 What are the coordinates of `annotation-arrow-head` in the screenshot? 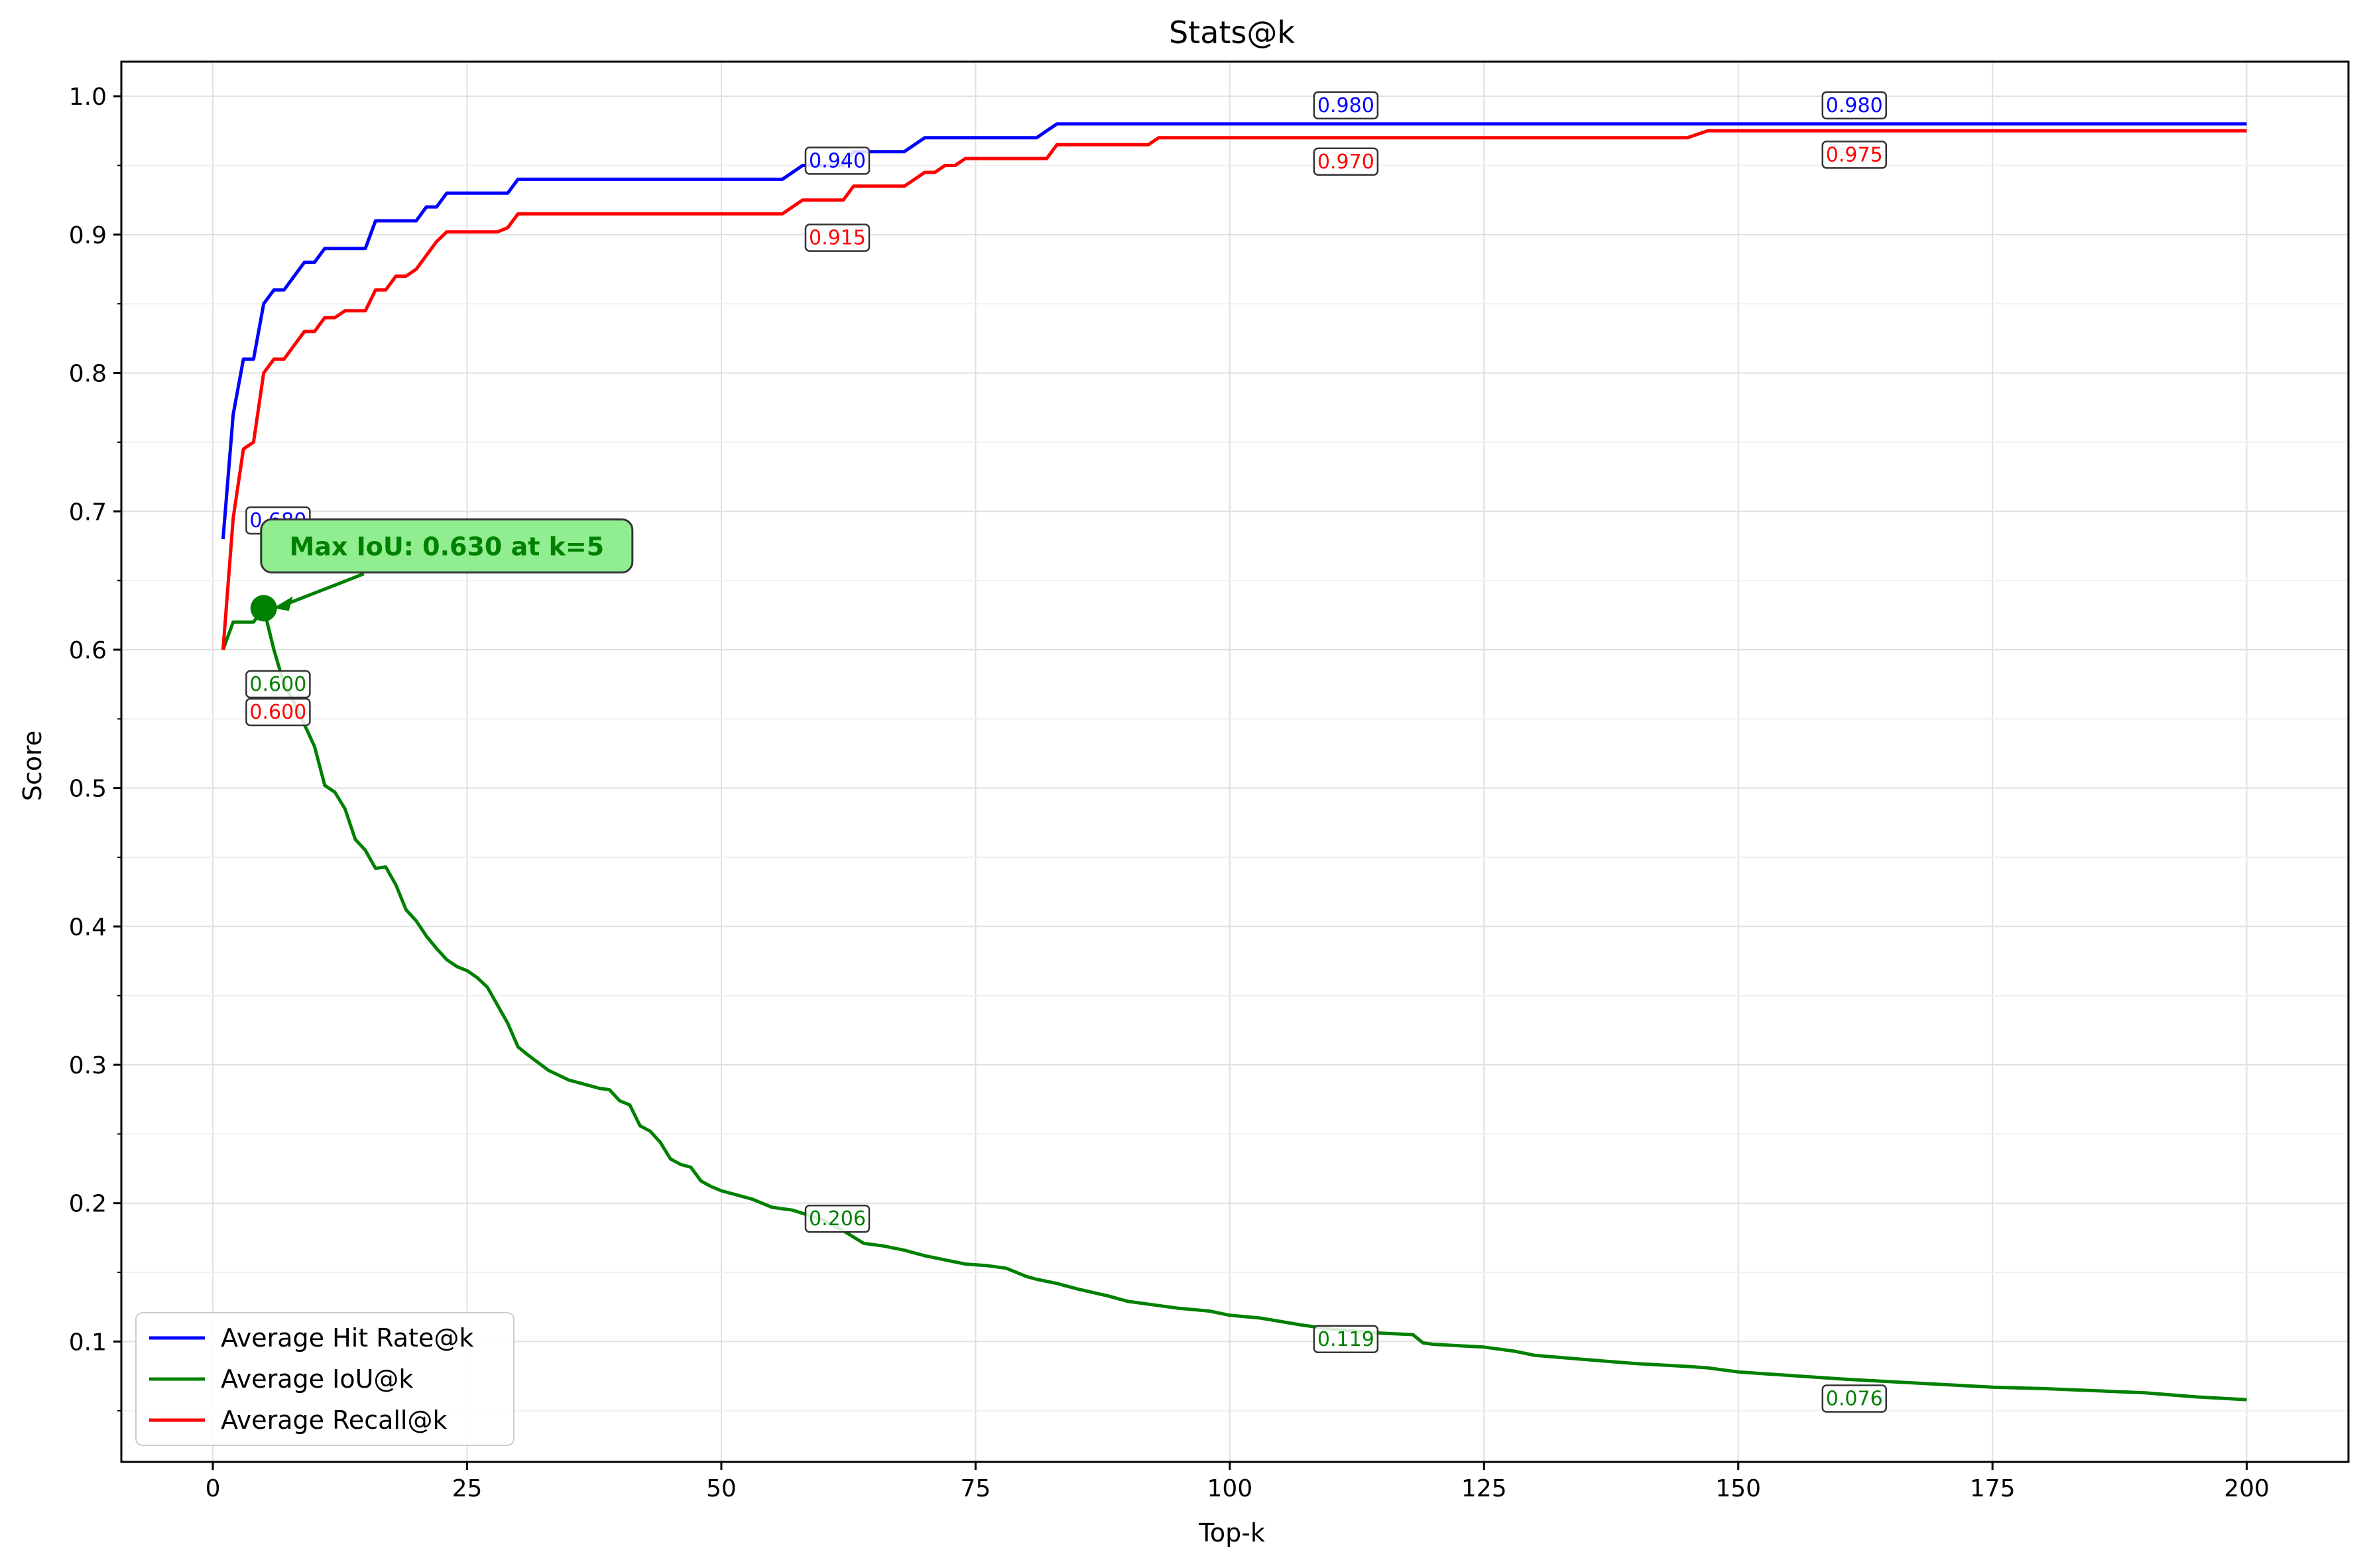 It's located at (283, 603).